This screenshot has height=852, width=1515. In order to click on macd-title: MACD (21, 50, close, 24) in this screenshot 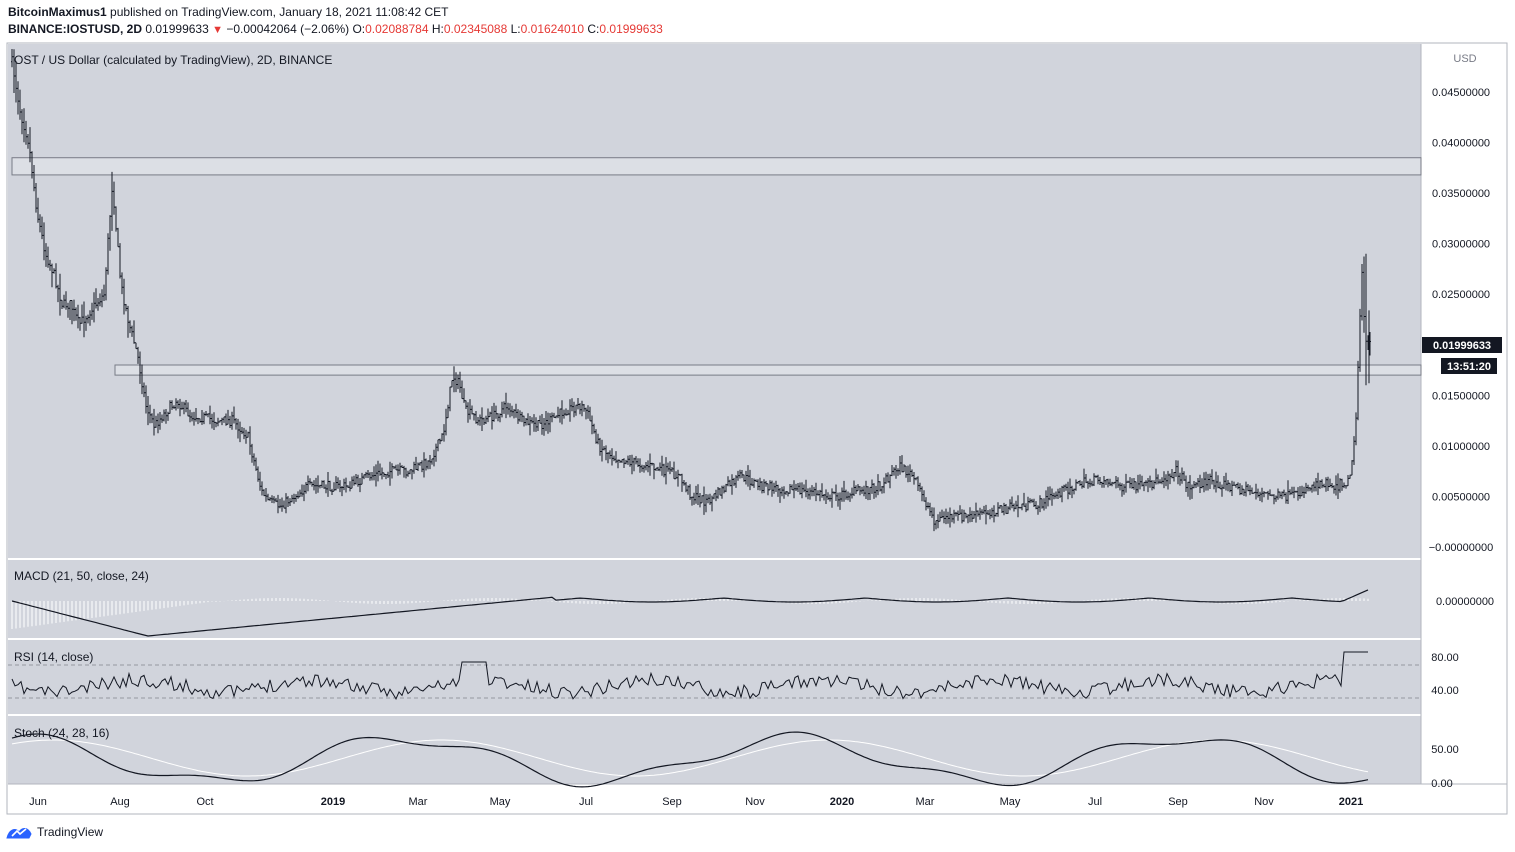, I will do `click(81, 576)`.